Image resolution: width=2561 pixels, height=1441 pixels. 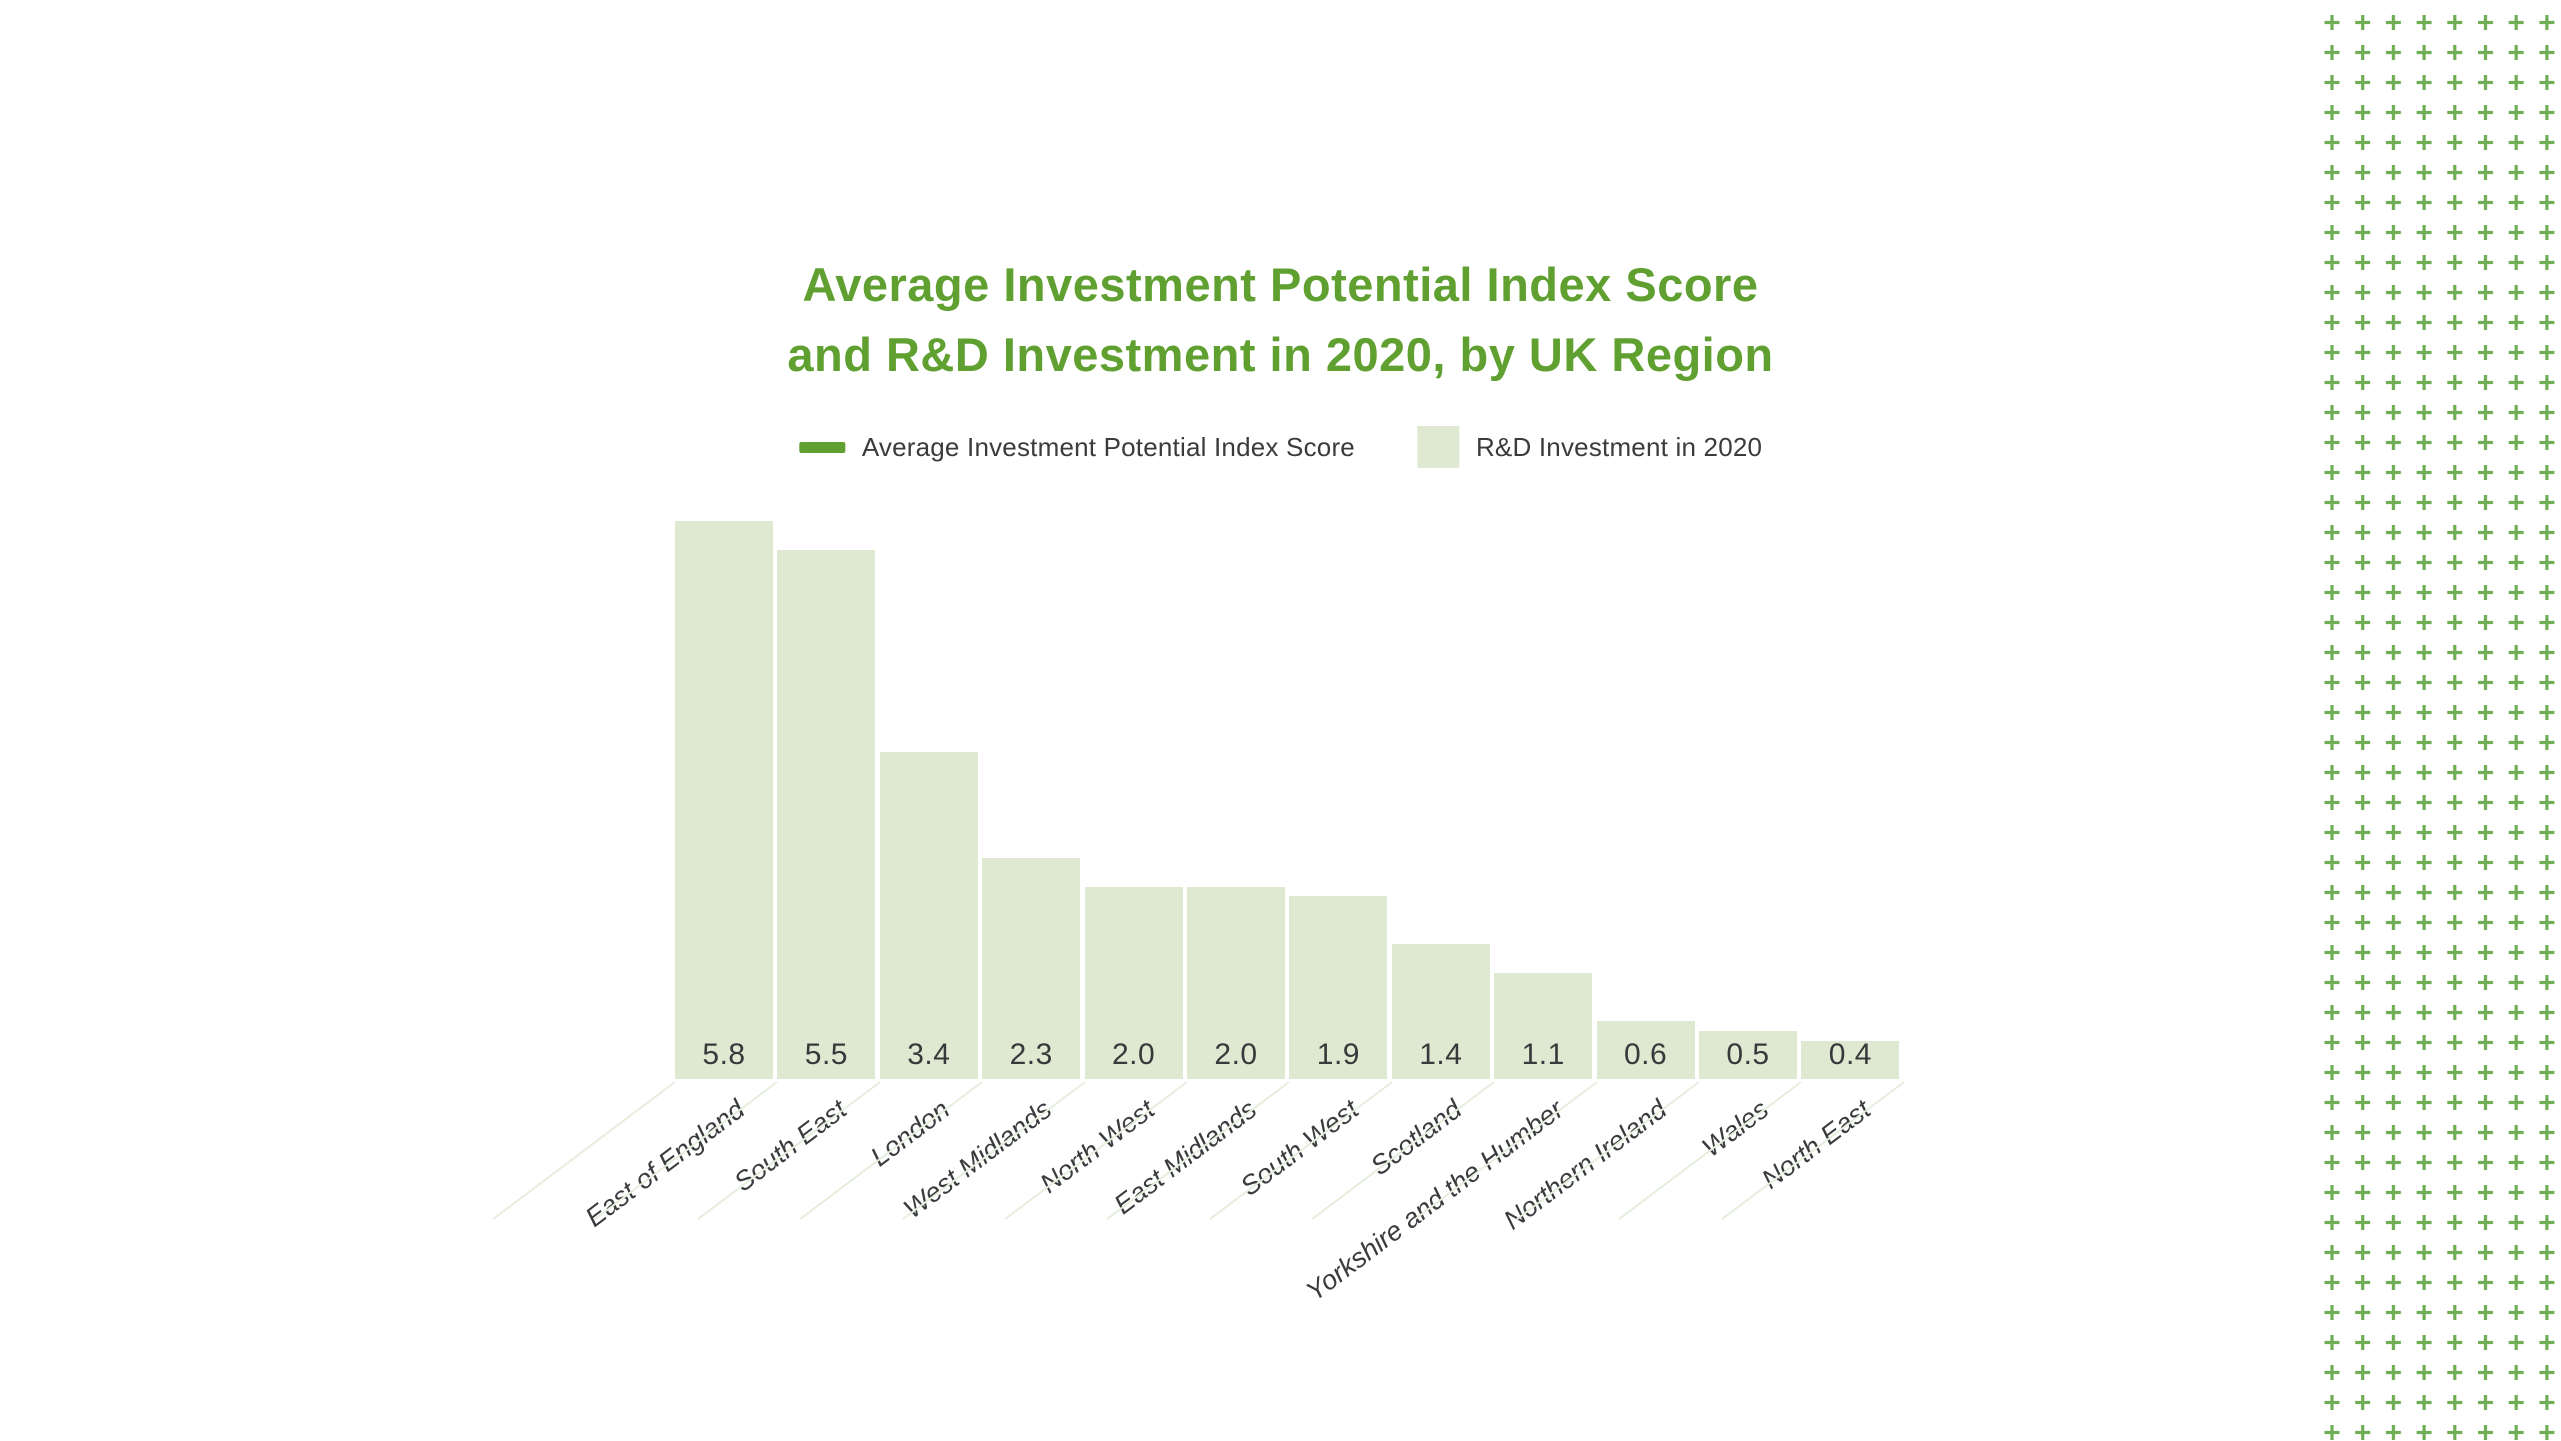 What do you see at coordinates (826, 1054) in the screenshot?
I see `bar-value-label: 5.5` at bounding box center [826, 1054].